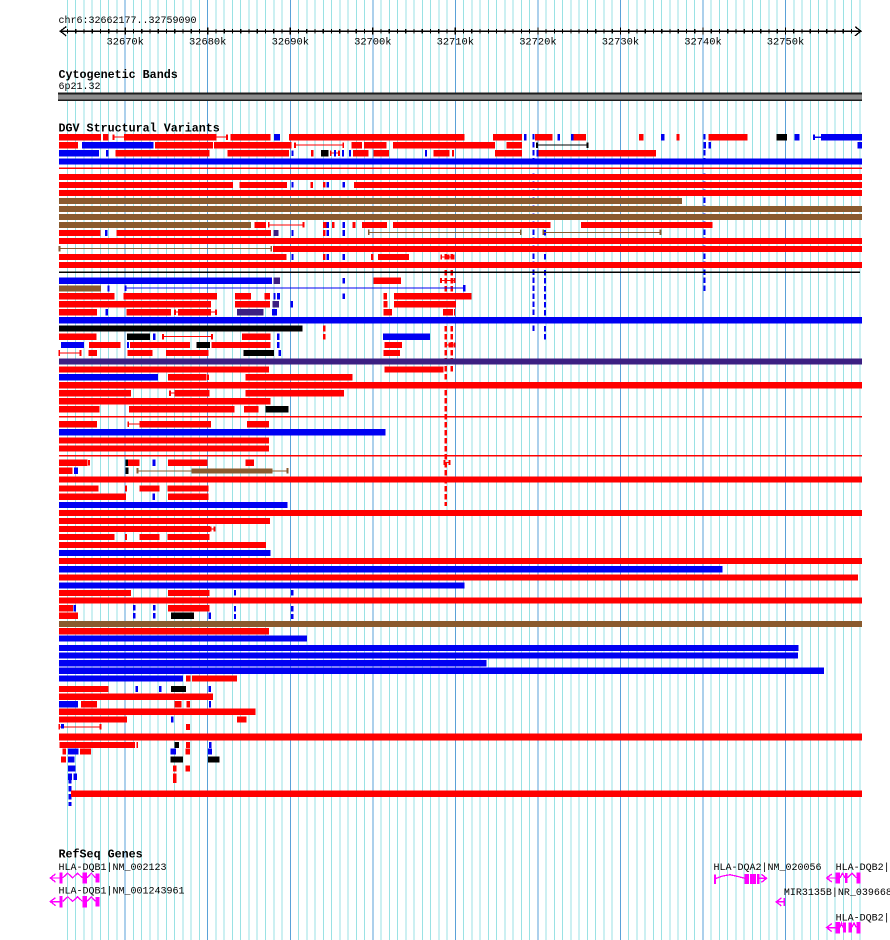 This screenshot has height=940, width=890. Describe the element at coordinates (101, 855) in the screenshot. I see `svg-text: RefSeq Genes` at that location.